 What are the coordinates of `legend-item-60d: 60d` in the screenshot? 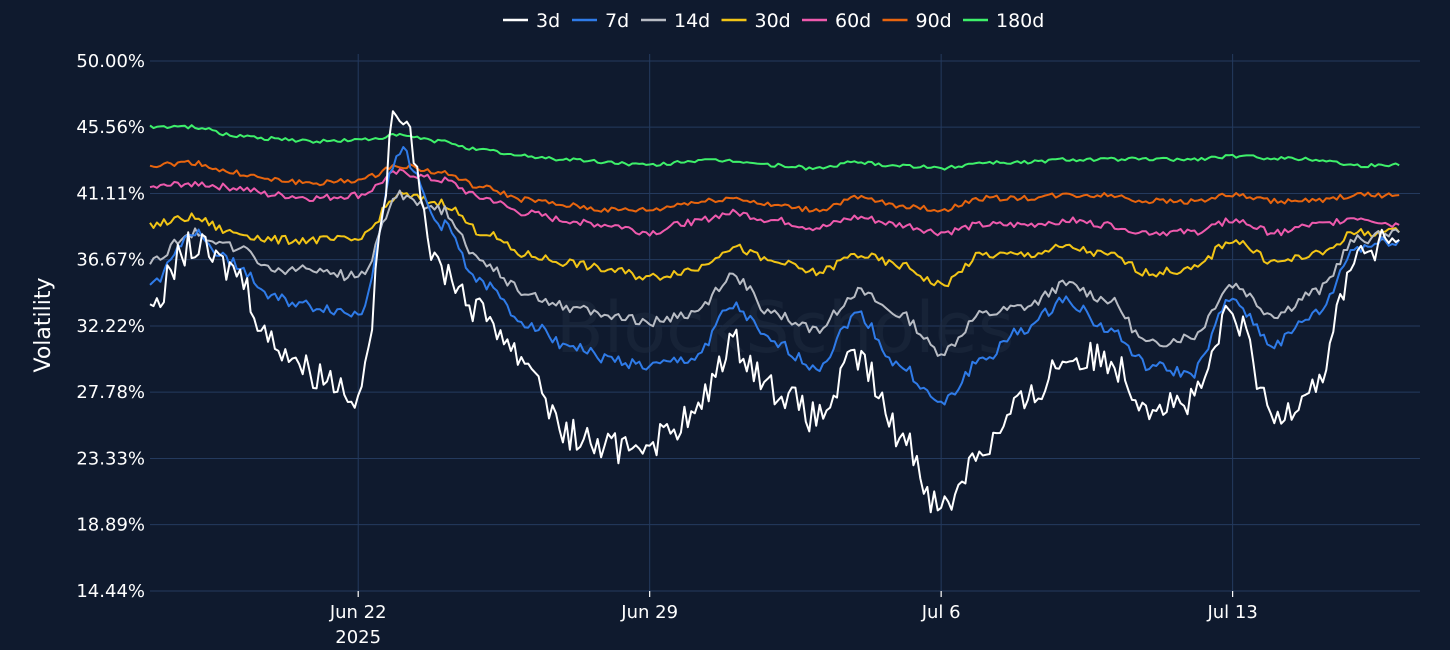 It's located at (836, 21).